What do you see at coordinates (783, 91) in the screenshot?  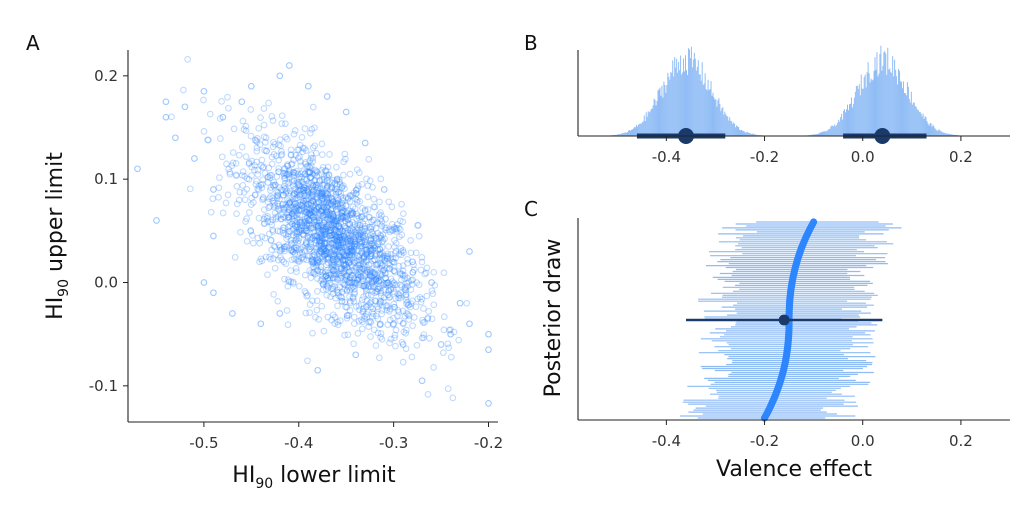 I see `histograms` at bounding box center [783, 91].